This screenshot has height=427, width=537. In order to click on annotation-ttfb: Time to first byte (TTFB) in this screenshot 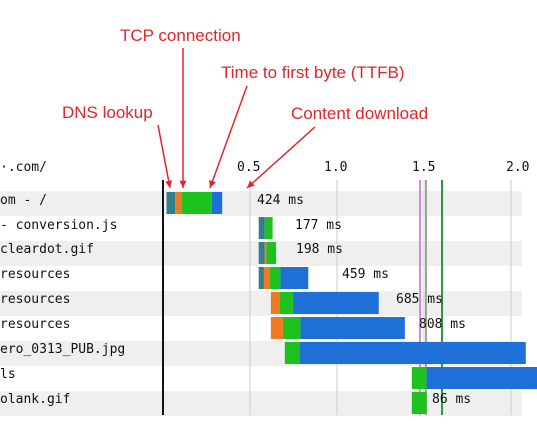, I will do `click(313, 72)`.